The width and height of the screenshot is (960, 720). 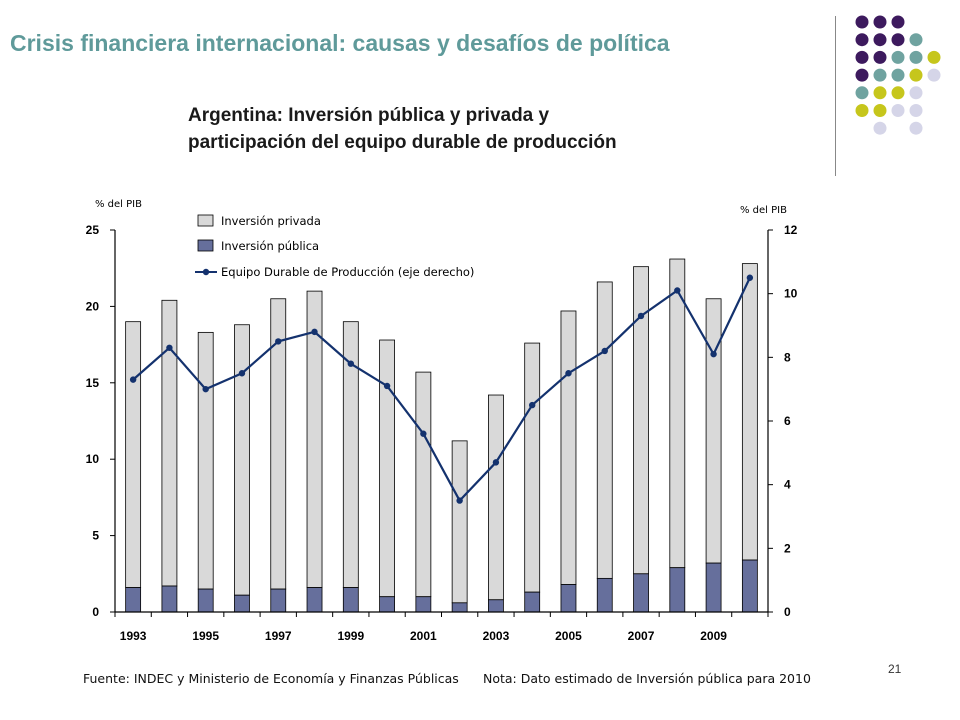 I want to click on bar-public-1999, so click(x=350, y=600).